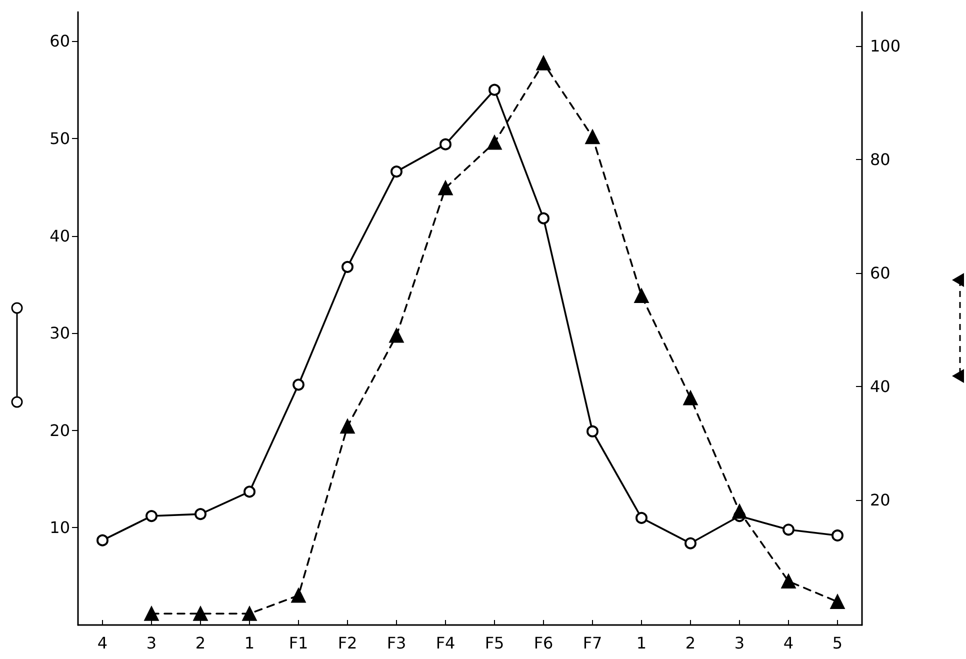 The height and width of the screenshot is (659, 966). Describe the element at coordinates (446, 643) in the screenshot. I see `x-tick-label: F4` at that location.